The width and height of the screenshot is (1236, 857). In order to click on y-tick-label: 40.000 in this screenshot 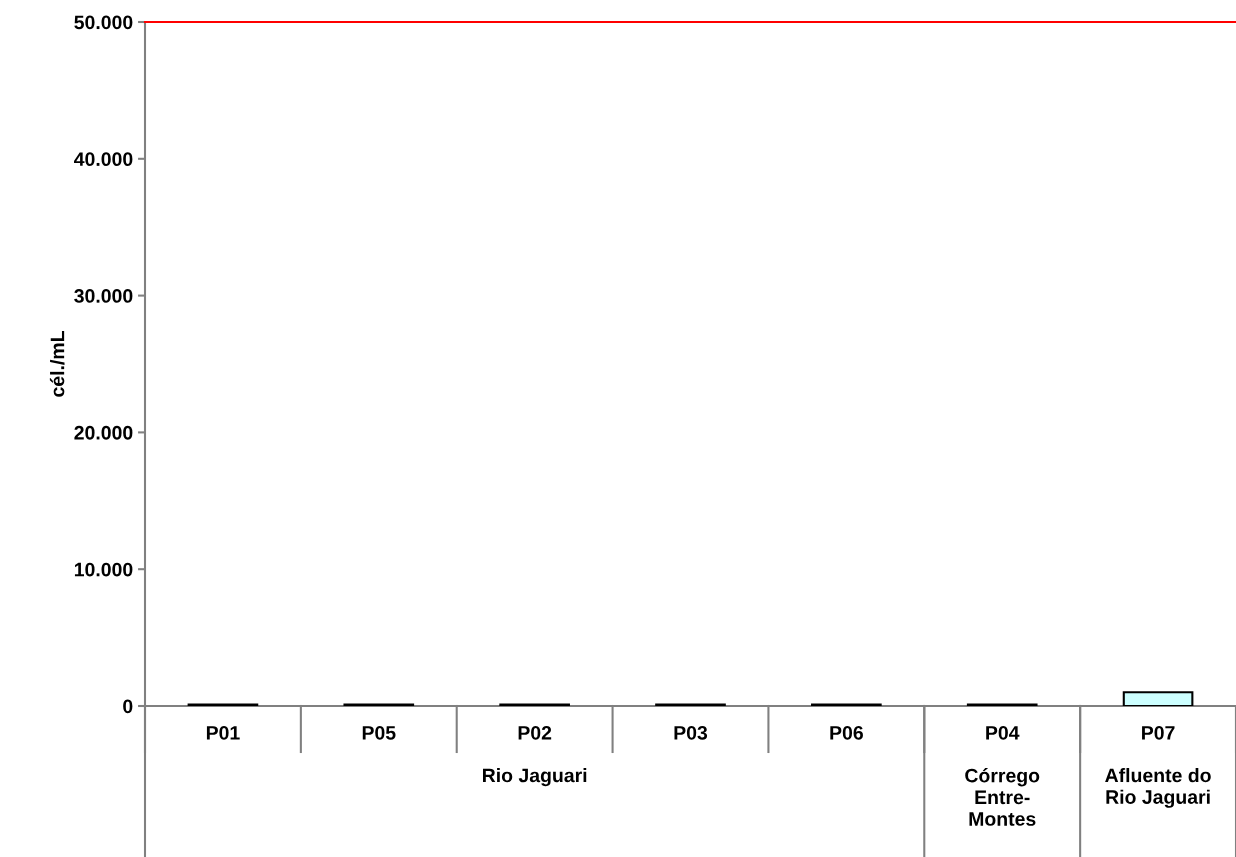, I will do `click(103, 159)`.